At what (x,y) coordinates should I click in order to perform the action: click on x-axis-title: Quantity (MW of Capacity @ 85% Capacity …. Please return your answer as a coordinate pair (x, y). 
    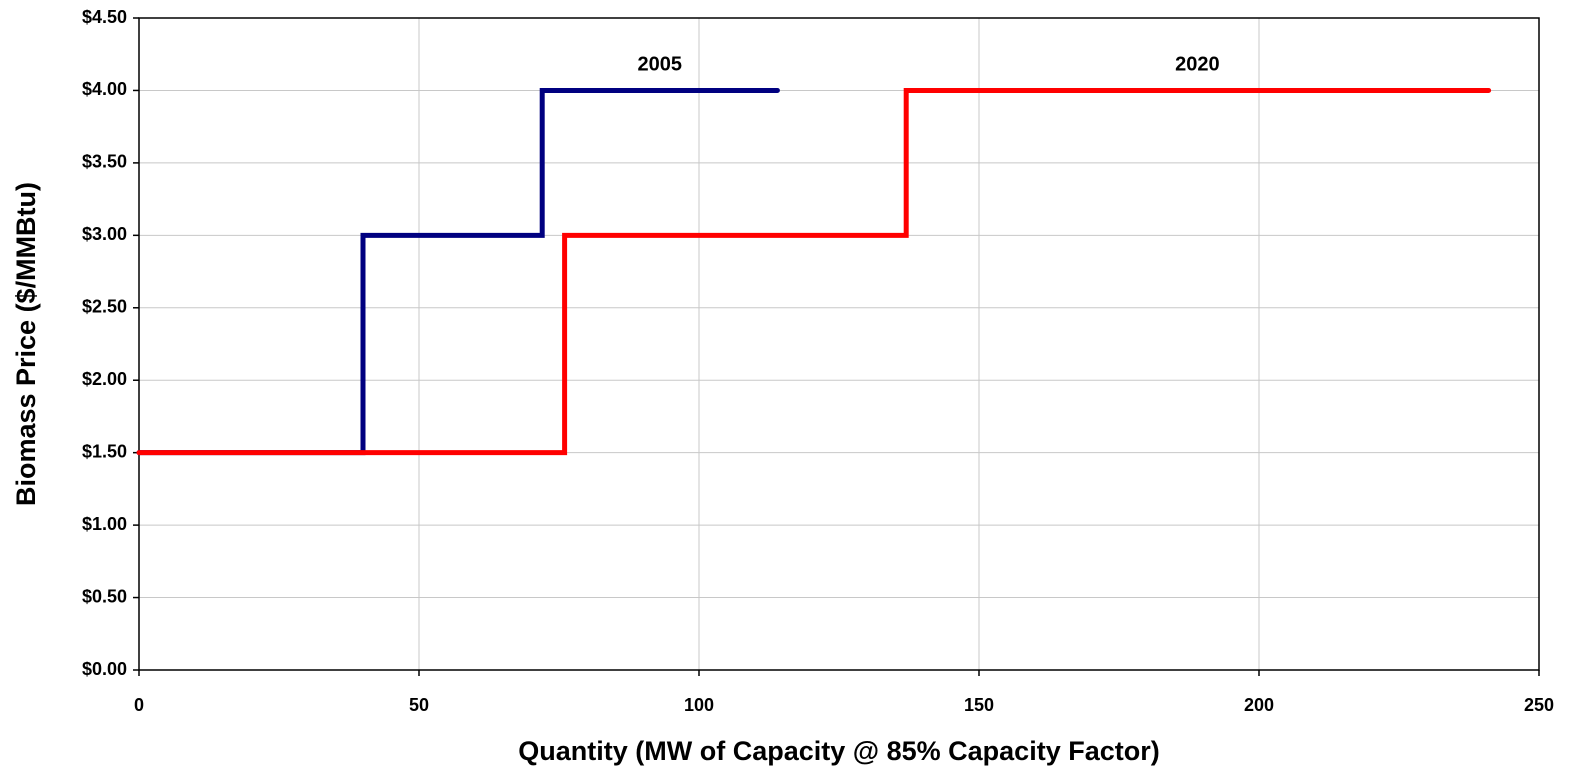
    Looking at the image, I should click on (838, 751).